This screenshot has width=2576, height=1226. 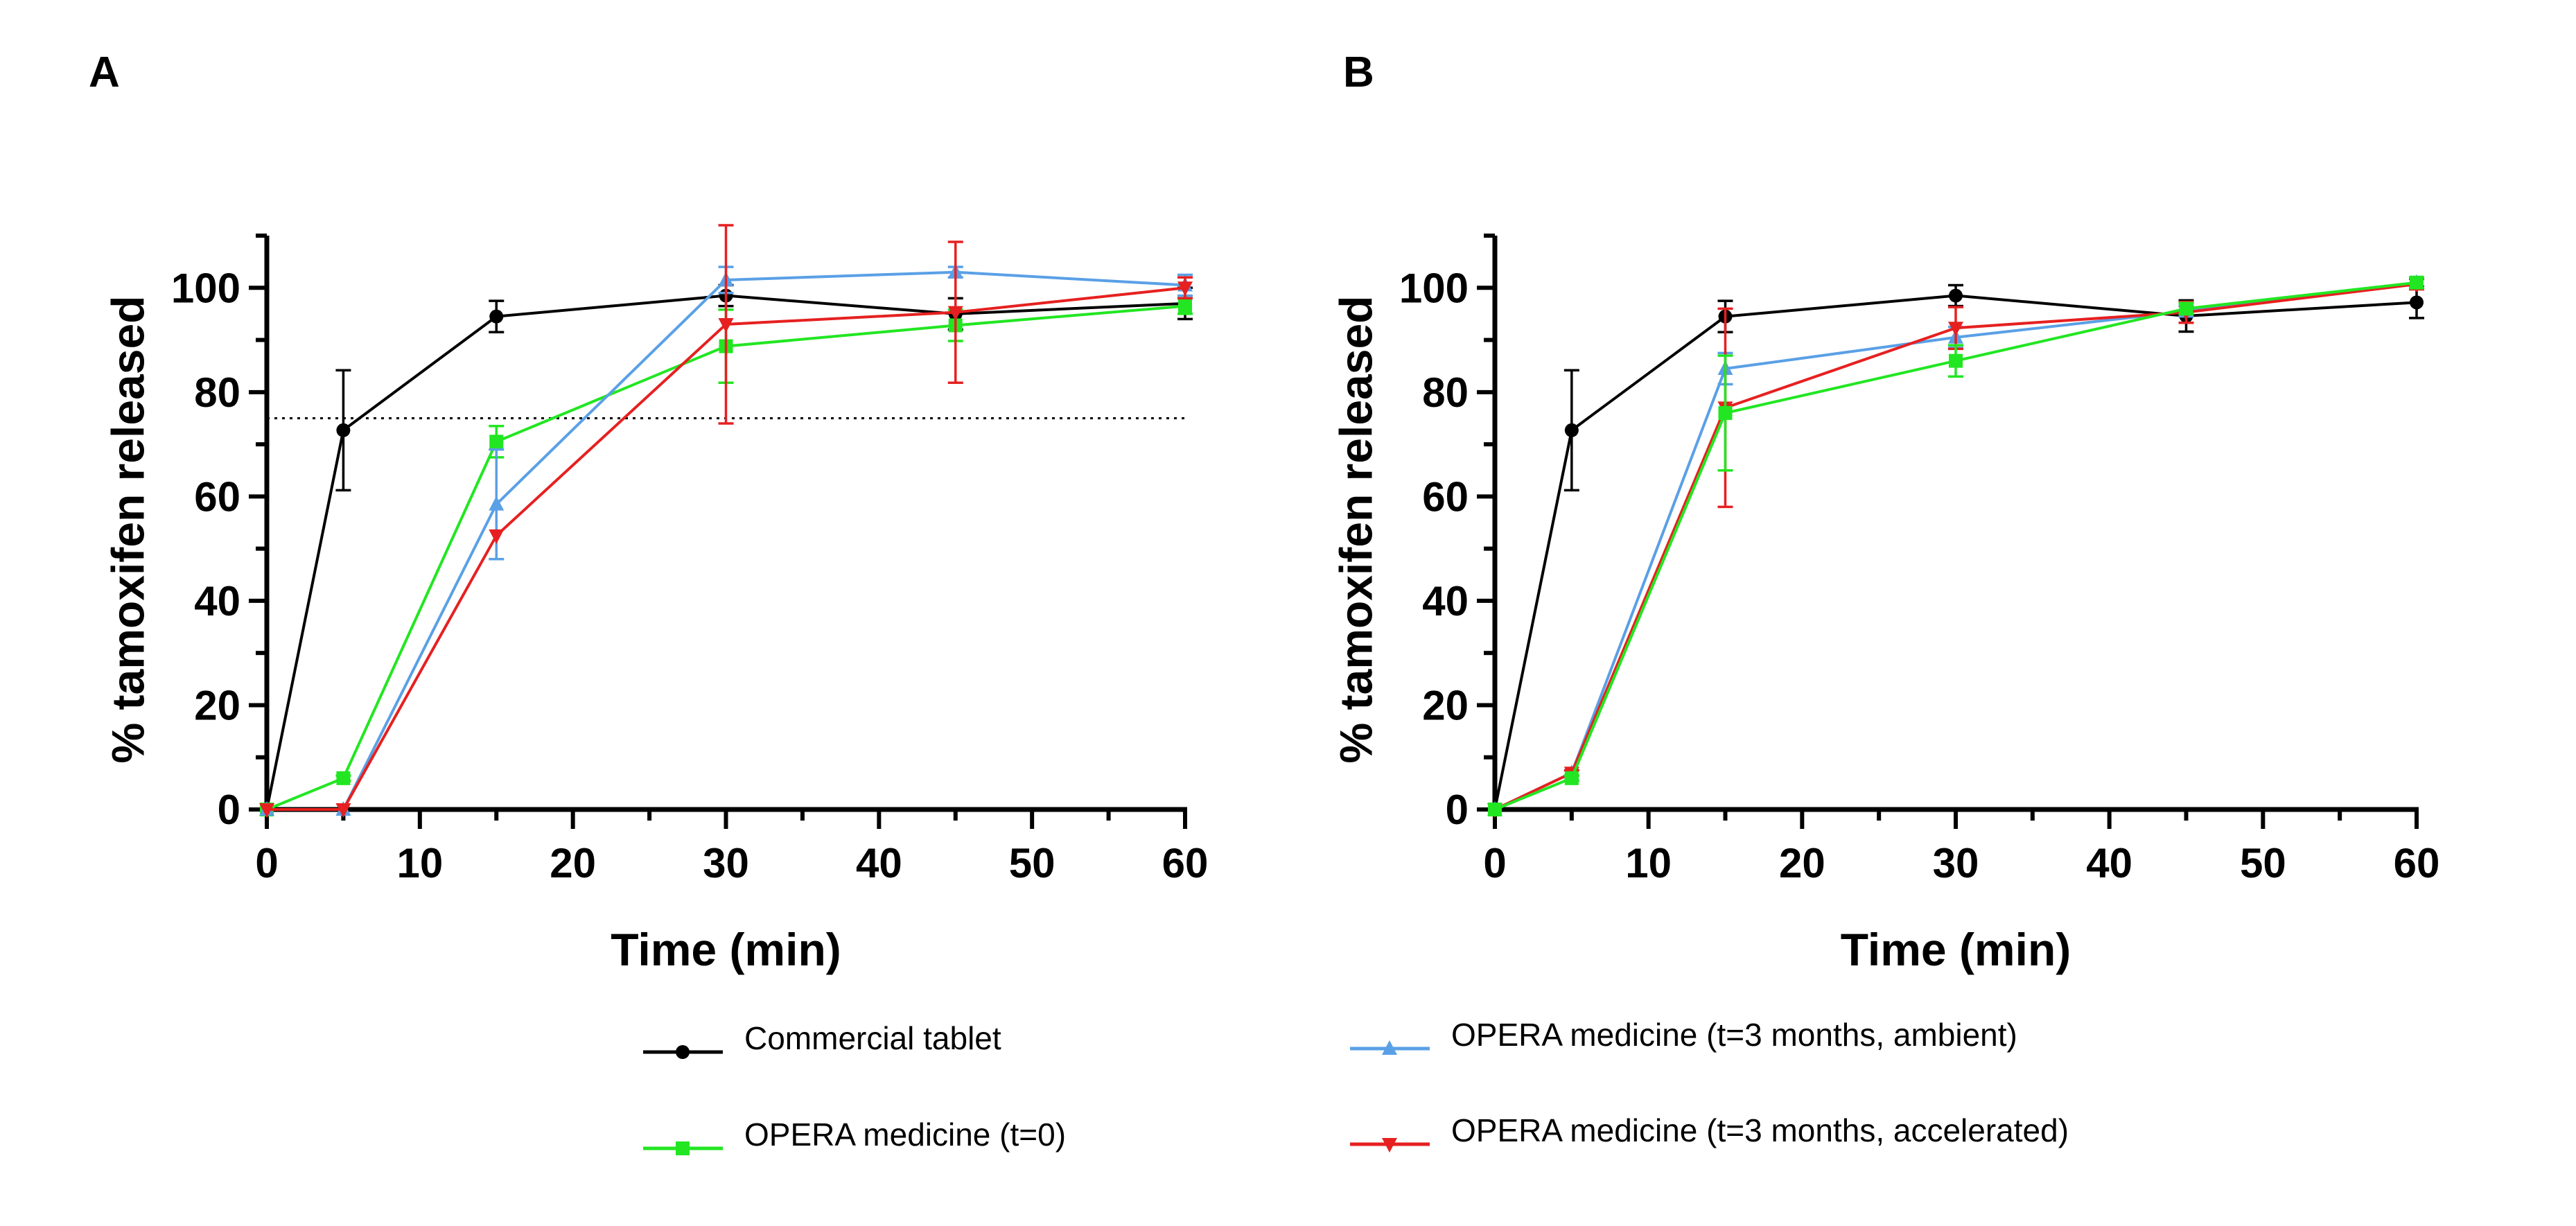 What do you see at coordinates (217, 601) in the screenshot?
I see `y-tick-label-a: 40` at bounding box center [217, 601].